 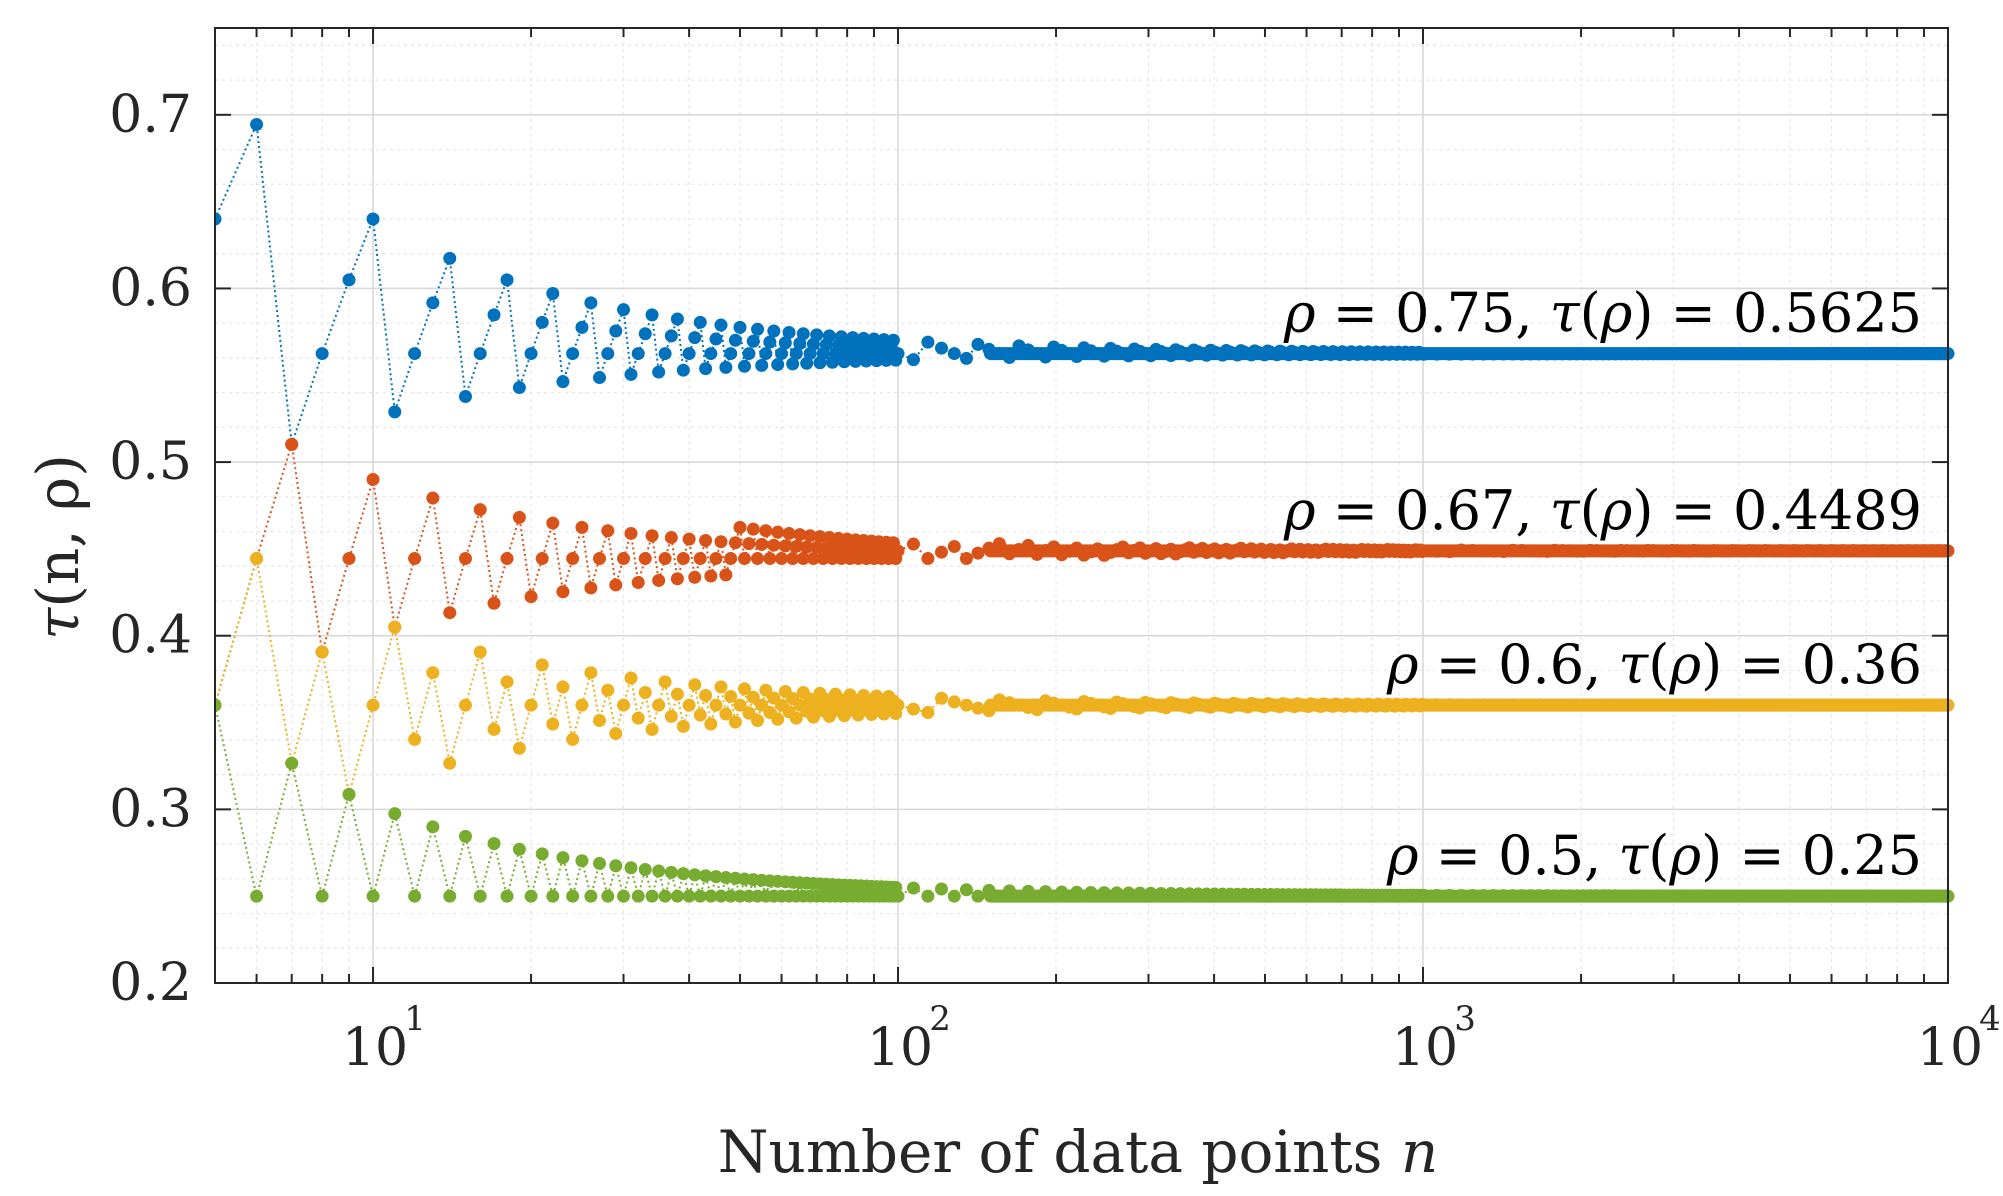 What do you see at coordinates (1654, 855) in the screenshot?
I see `series-label-rho-0.5: ρ = 0.5, τ(ρ) = 0.25` at bounding box center [1654, 855].